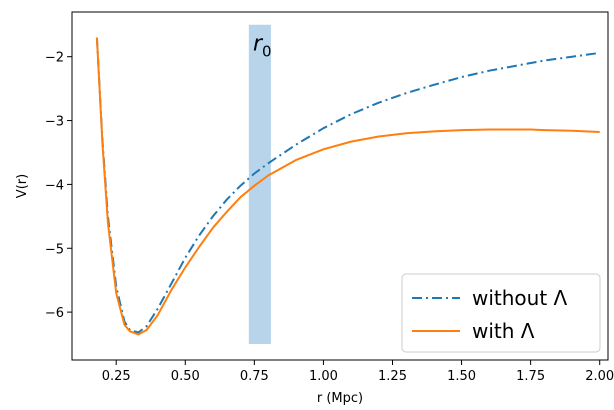 Image resolution: width=614 pixels, height=410 pixels. I want to click on legend: without Λ with Λ, so click(501, 313).